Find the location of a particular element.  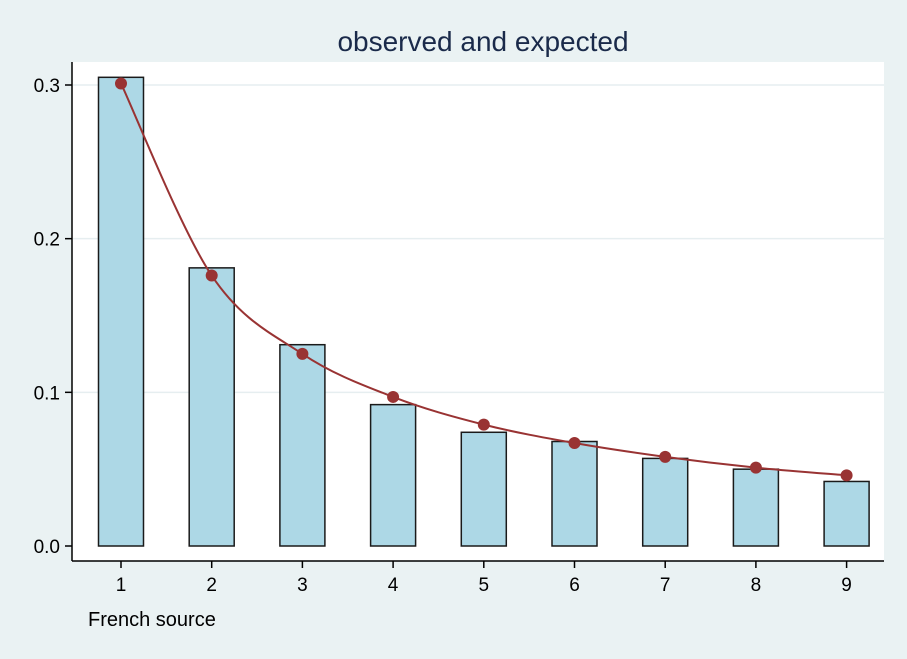

y-axis-ticks: 0.0 0.1 0.2 0.3 is located at coordinates (53, 317).